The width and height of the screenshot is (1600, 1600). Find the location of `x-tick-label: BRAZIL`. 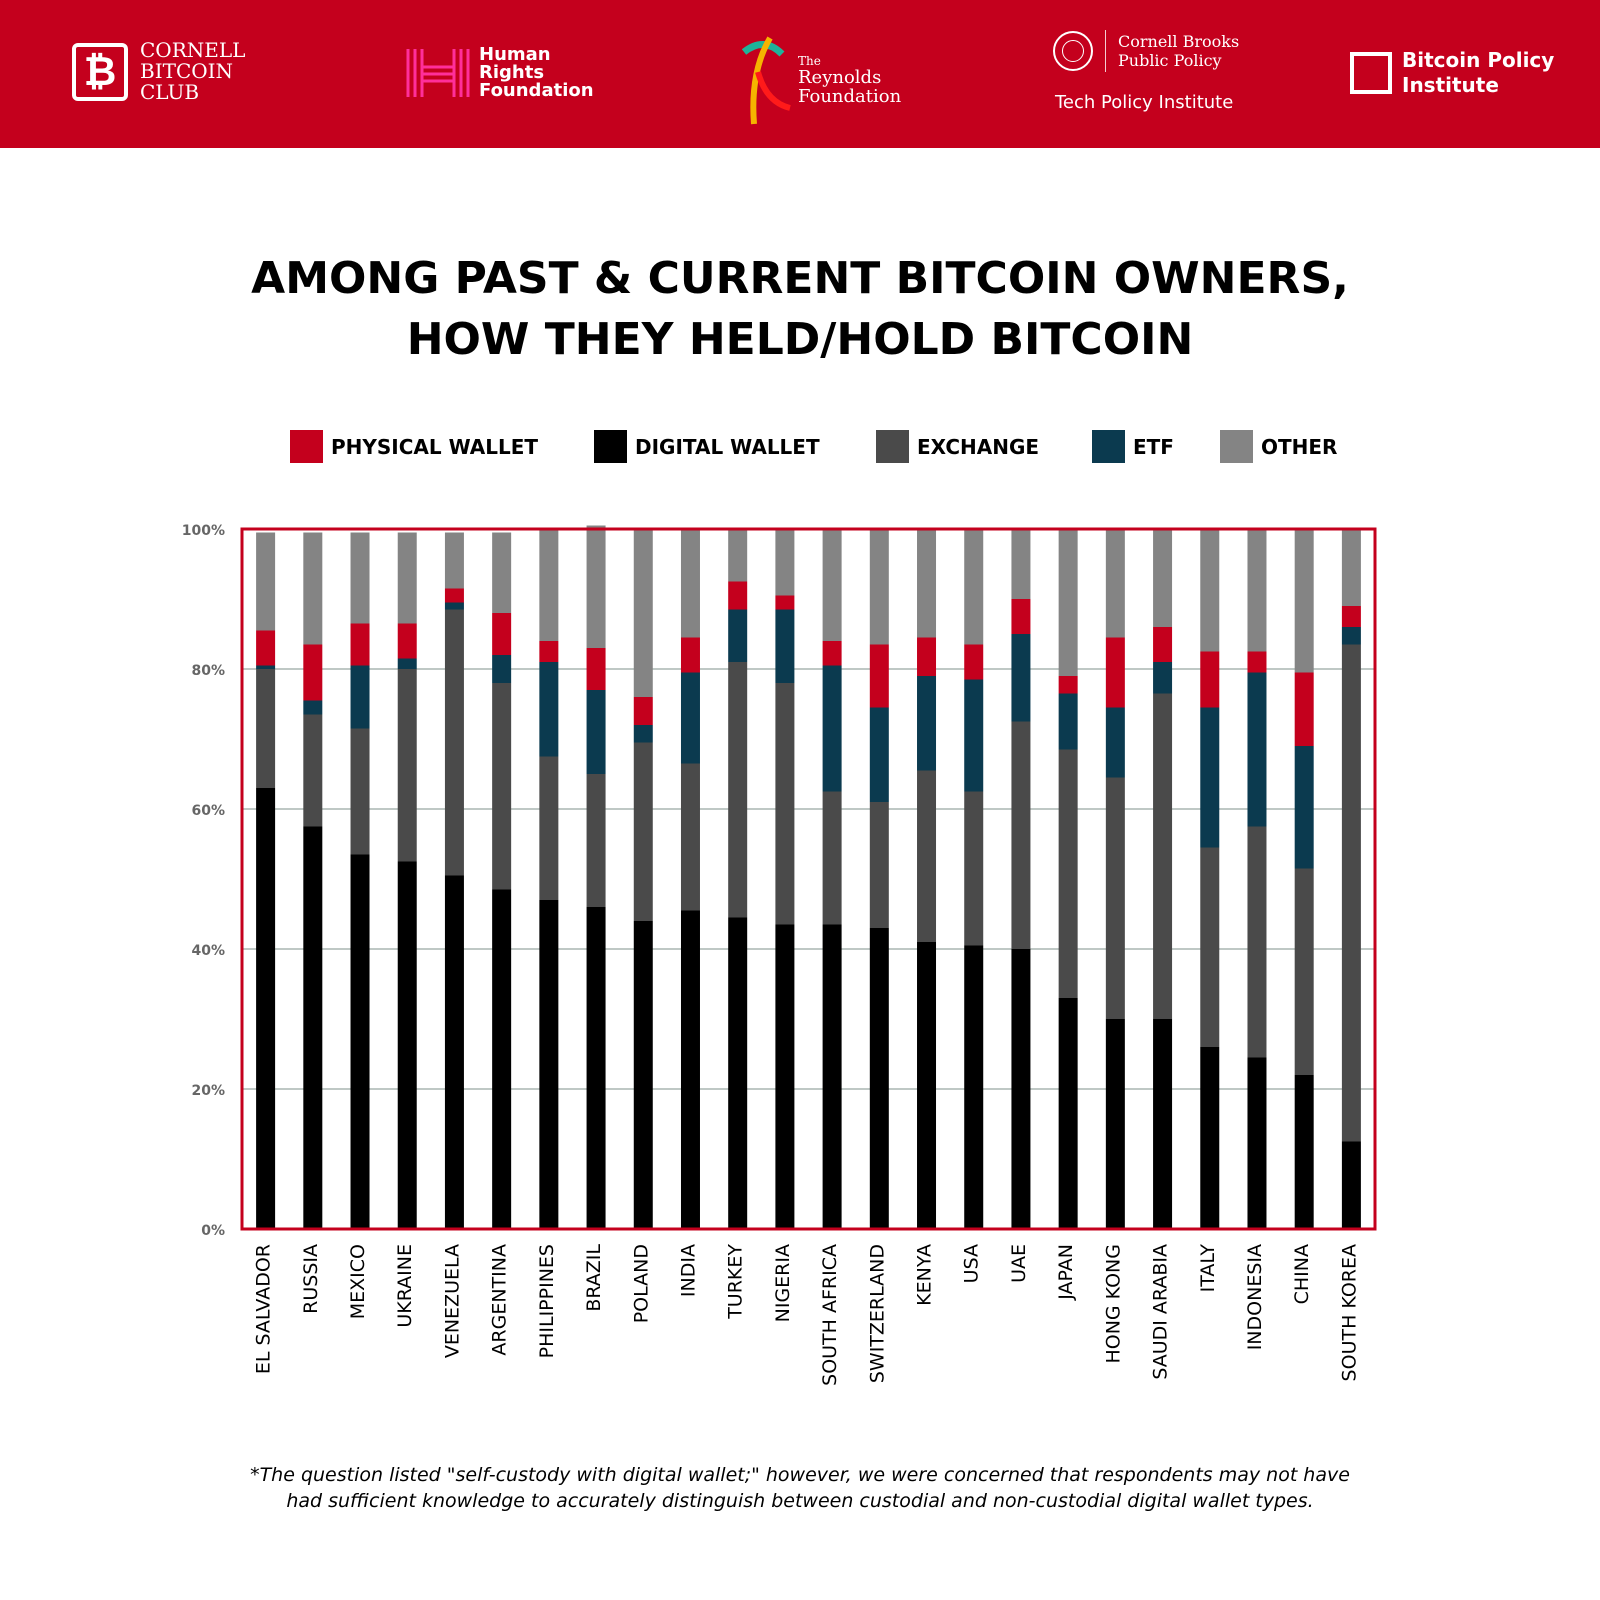

x-tick-label: BRAZIL is located at coordinates (594, 1278).